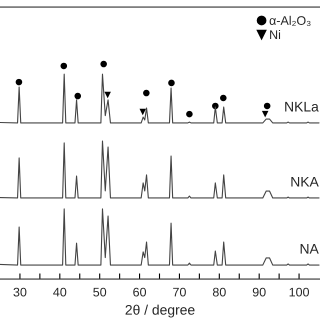 The height and width of the screenshot is (320, 320). What do you see at coordinates (259, 292) in the screenshot?
I see `x-tick-label: 90` at bounding box center [259, 292].